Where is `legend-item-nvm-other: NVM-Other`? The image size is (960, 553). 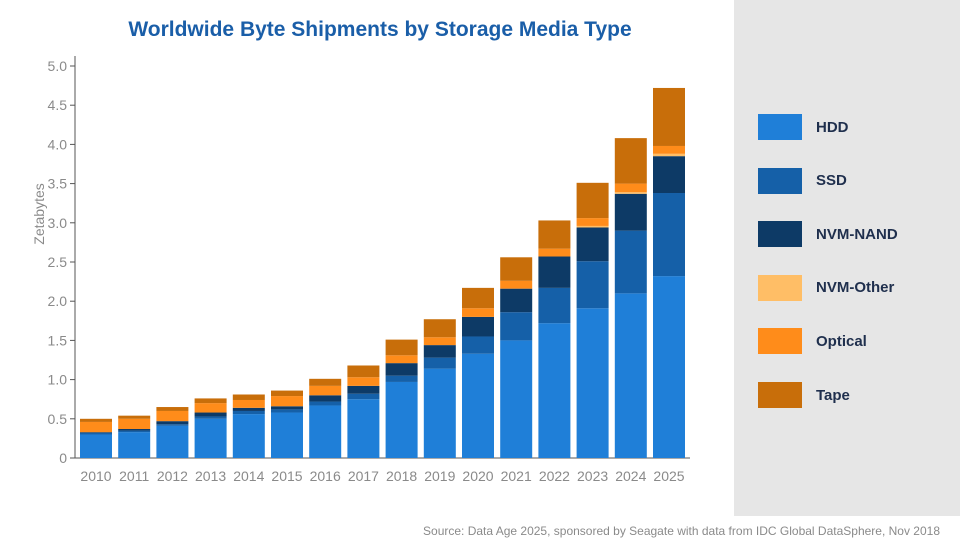
legend-item-nvm-other: NVM-Other is located at coordinates (826, 287).